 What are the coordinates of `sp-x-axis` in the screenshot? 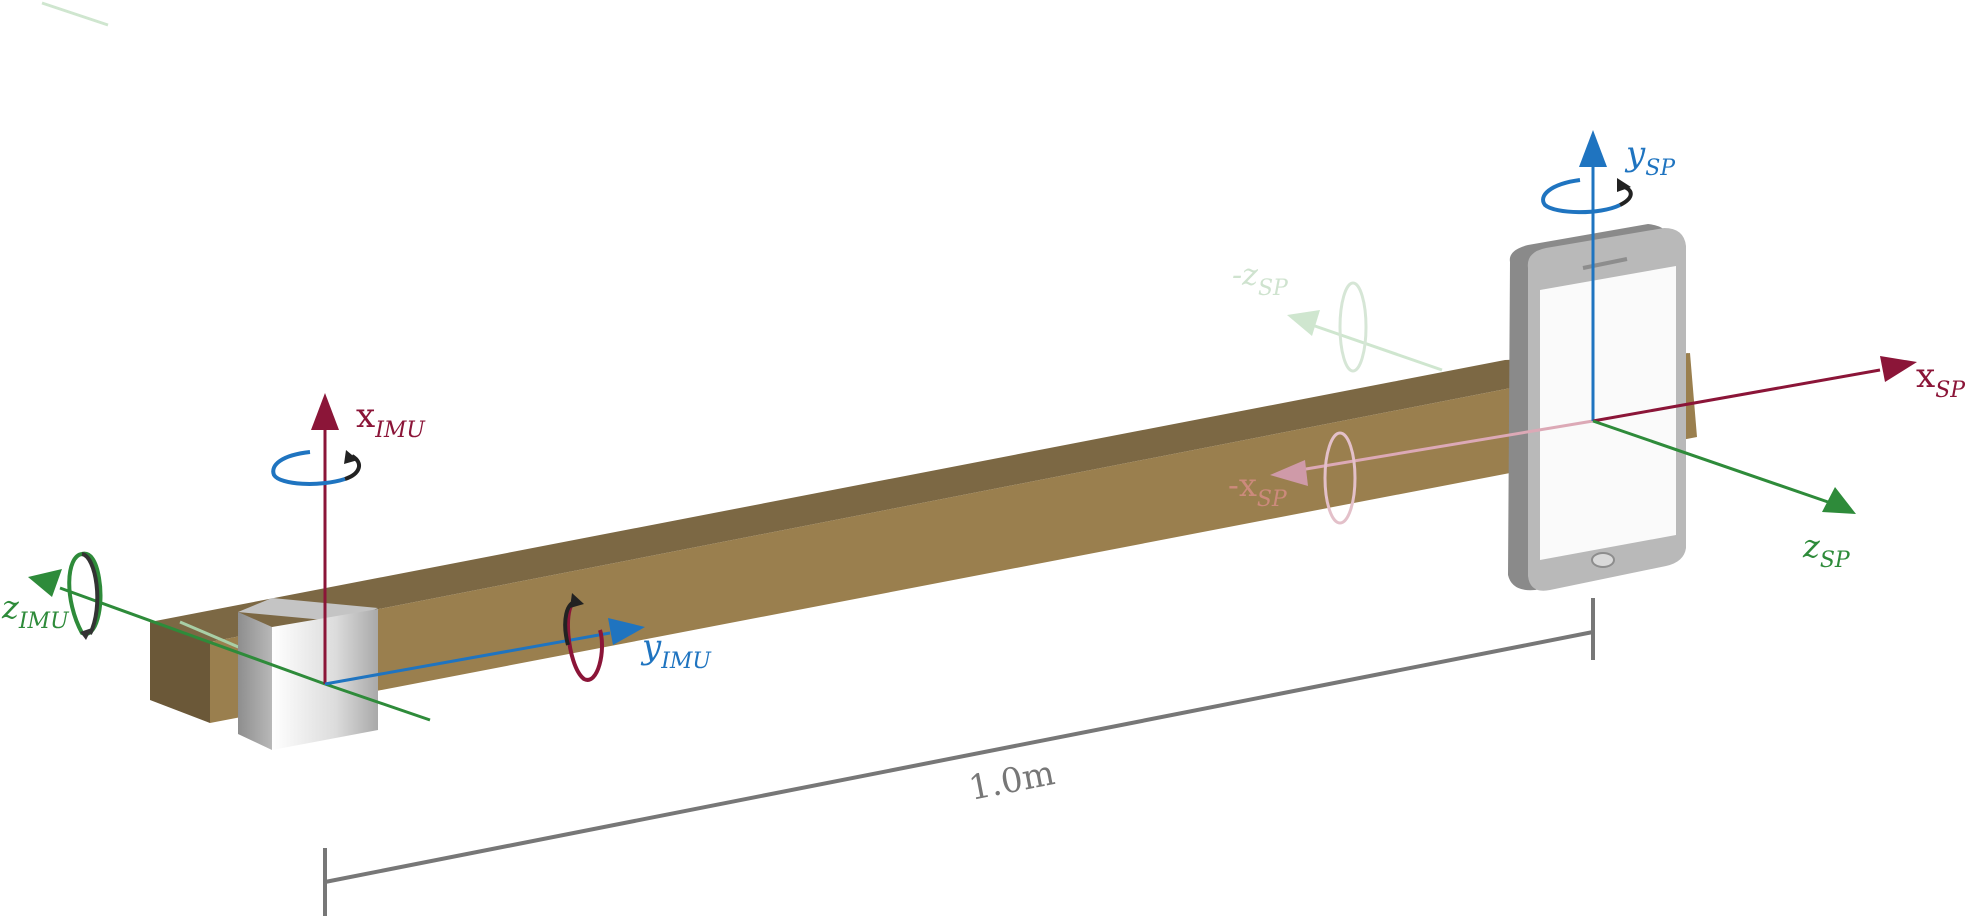 It's located at (1736, 395).